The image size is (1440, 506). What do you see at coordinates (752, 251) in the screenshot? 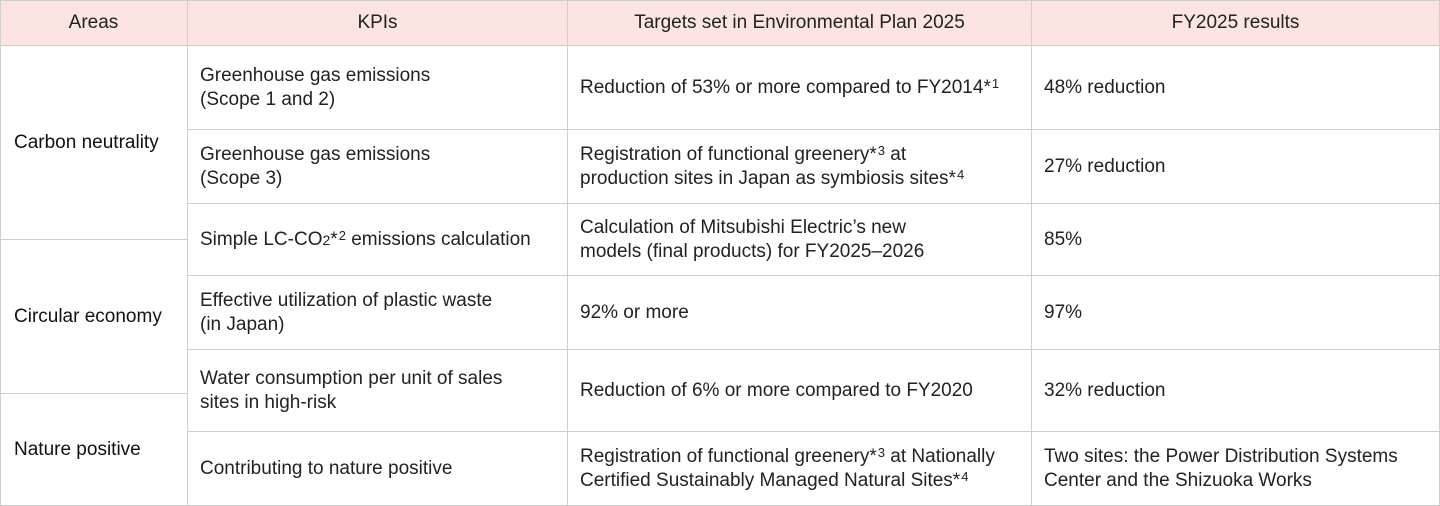
I see `target-line: models (final products) for FY2025–2026` at bounding box center [752, 251].